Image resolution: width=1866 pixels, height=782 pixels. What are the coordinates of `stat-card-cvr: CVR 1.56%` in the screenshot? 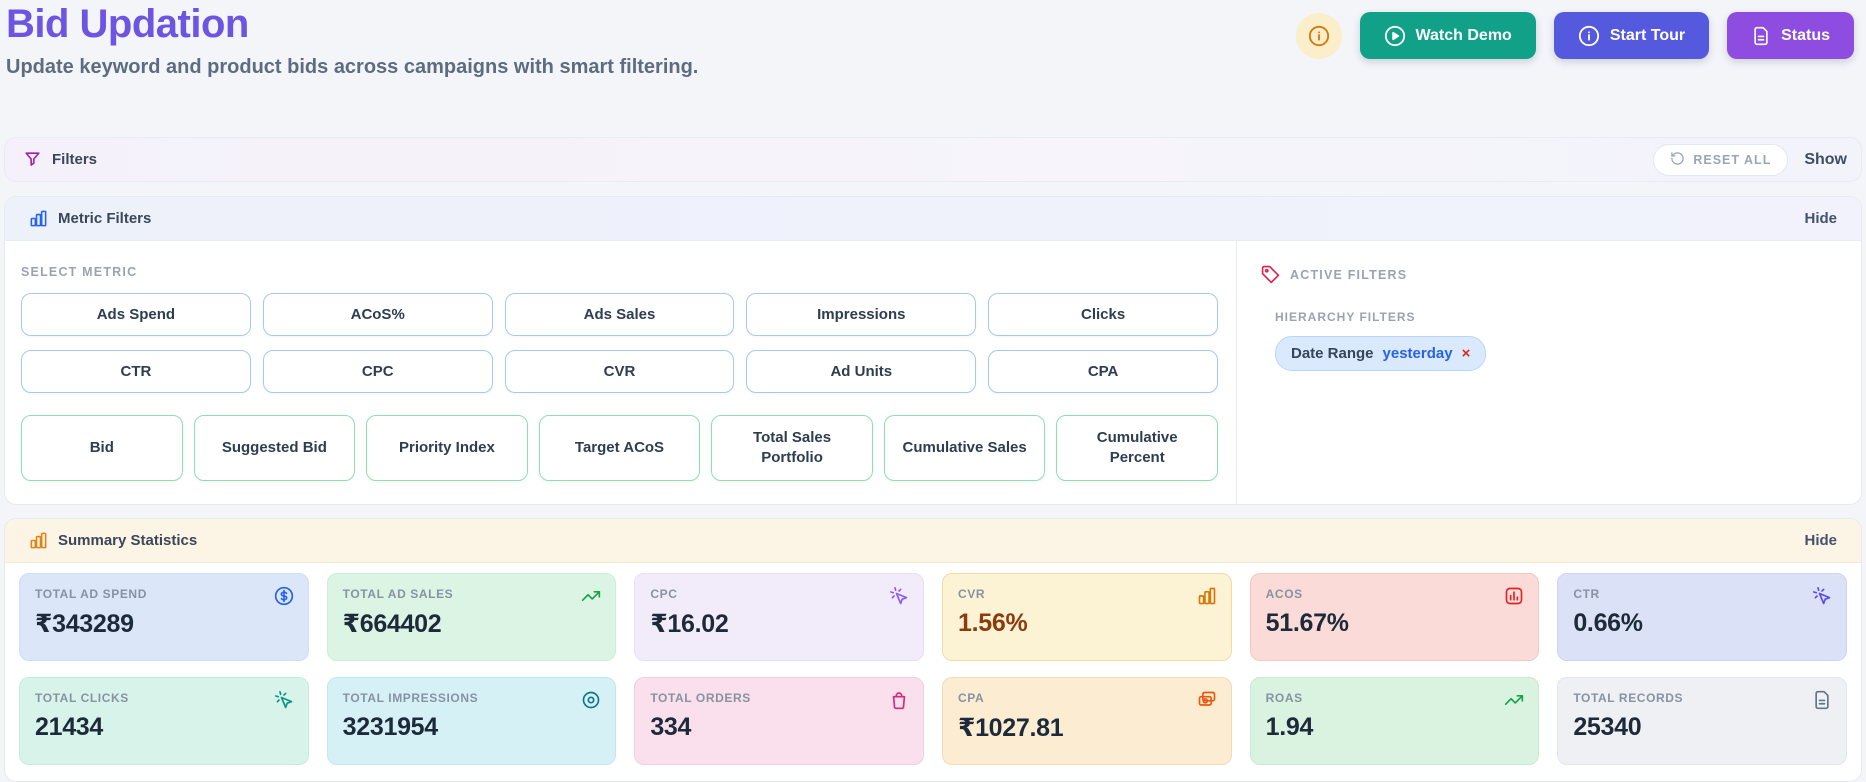 It's located at (1086, 617).